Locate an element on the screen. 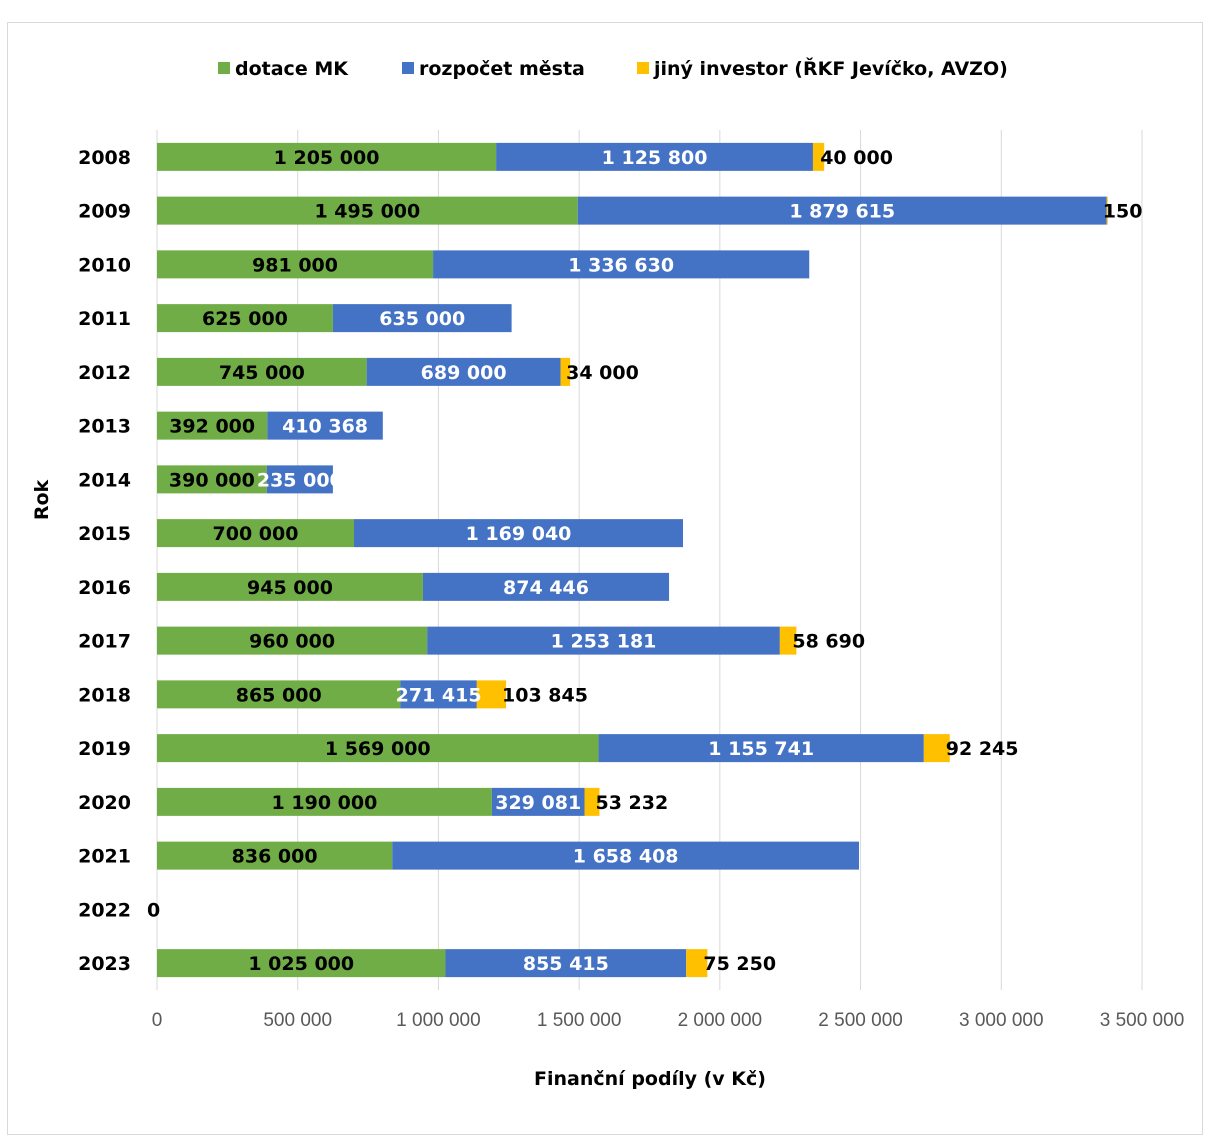 The height and width of the screenshot is (1140, 1208). data-label-0: 1 190 000 is located at coordinates (325, 803).